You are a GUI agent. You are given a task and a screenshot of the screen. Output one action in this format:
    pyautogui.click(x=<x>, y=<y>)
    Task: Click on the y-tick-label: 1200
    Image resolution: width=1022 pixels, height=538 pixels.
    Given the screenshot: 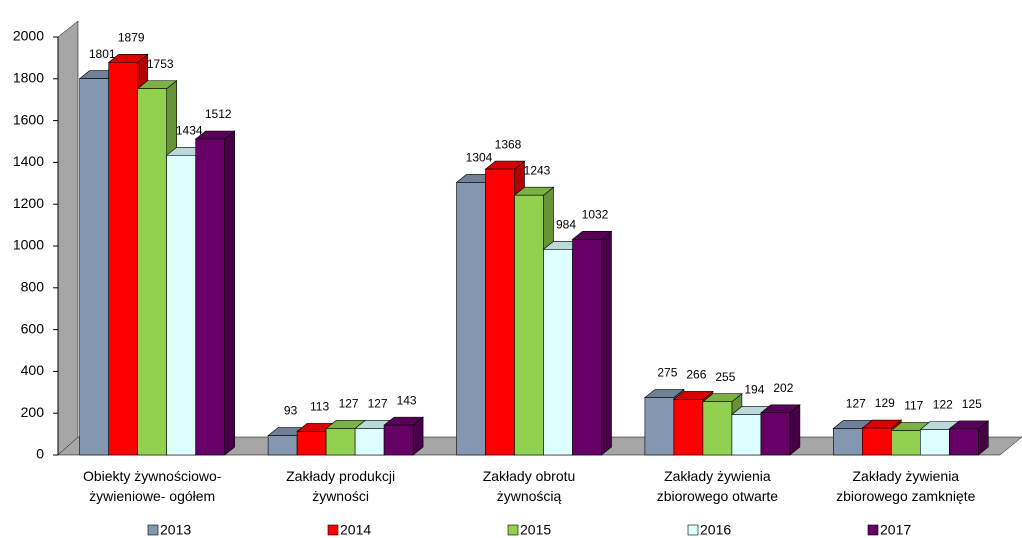 What is the action you would take?
    pyautogui.click(x=28, y=203)
    